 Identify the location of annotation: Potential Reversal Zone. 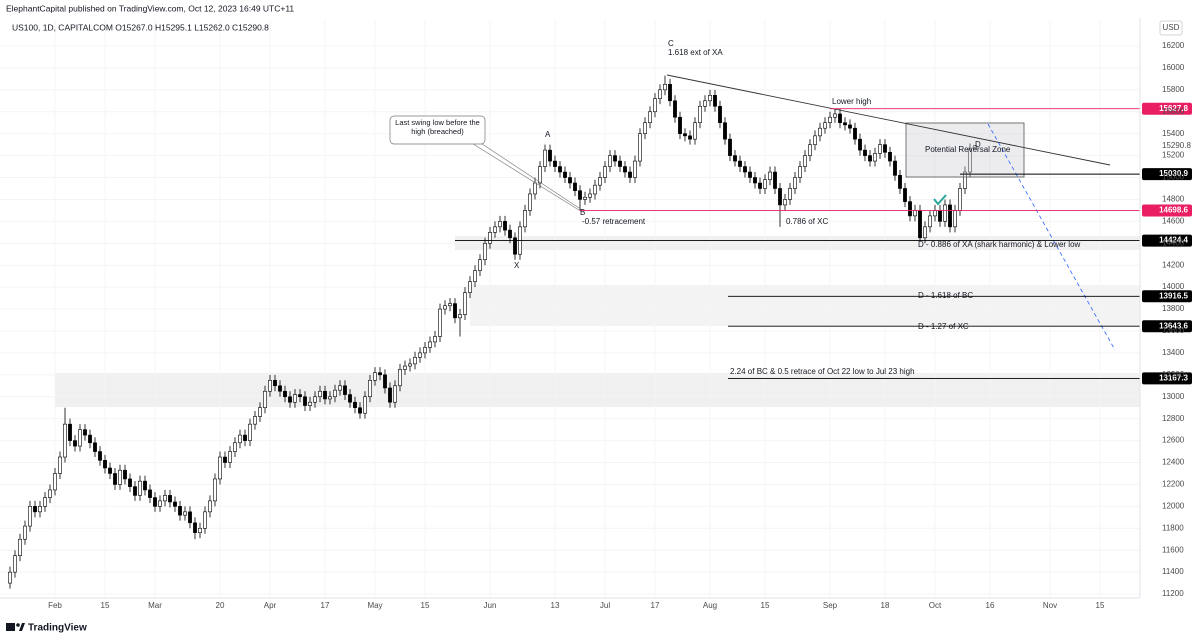
(968, 149).